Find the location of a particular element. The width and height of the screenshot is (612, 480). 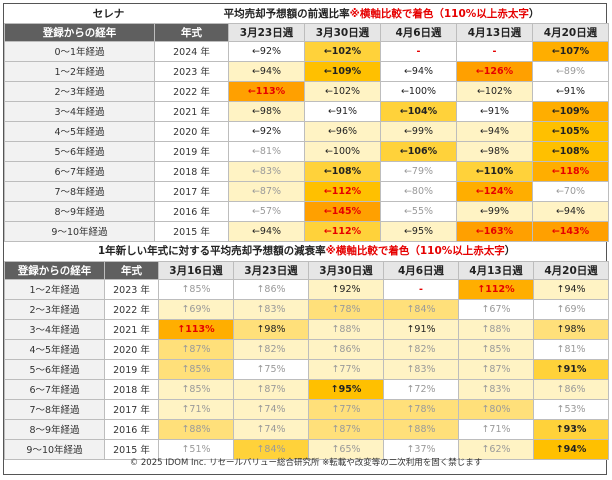

table-title: 平均売却予想額の前週比率※横軸比較で着色（110%以上赤太字） is located at coordinates (382, 13).